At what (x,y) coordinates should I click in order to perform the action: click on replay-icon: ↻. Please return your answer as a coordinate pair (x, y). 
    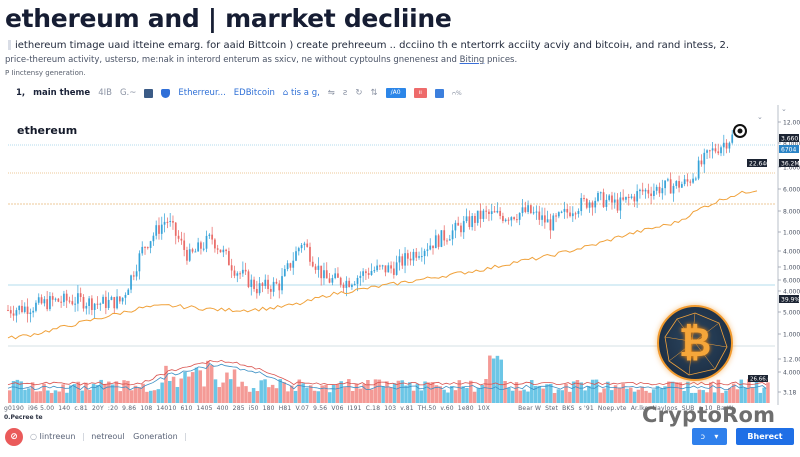
    Looking at the image, I should click on (359, 93).